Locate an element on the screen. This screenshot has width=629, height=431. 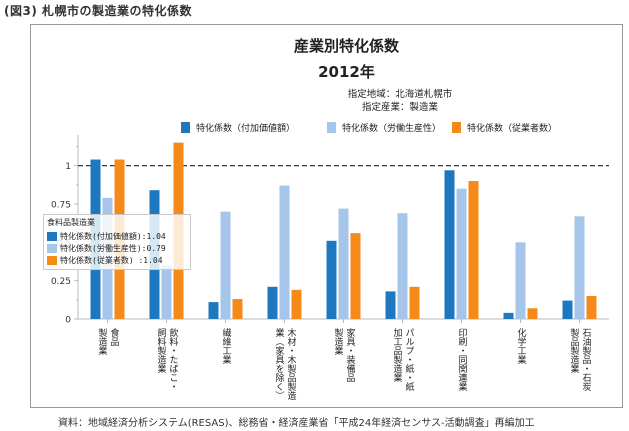
tooltip-row: 特化係数(労働生産性):0.79 is located at coordinates (117, 248).